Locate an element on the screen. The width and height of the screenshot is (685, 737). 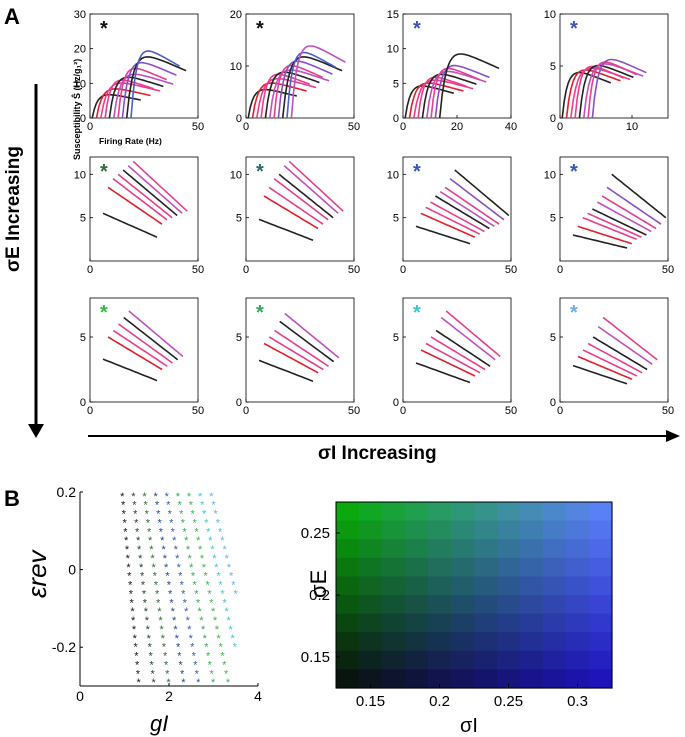
x-tick-label: 0 is located at coordinates (90, 127).